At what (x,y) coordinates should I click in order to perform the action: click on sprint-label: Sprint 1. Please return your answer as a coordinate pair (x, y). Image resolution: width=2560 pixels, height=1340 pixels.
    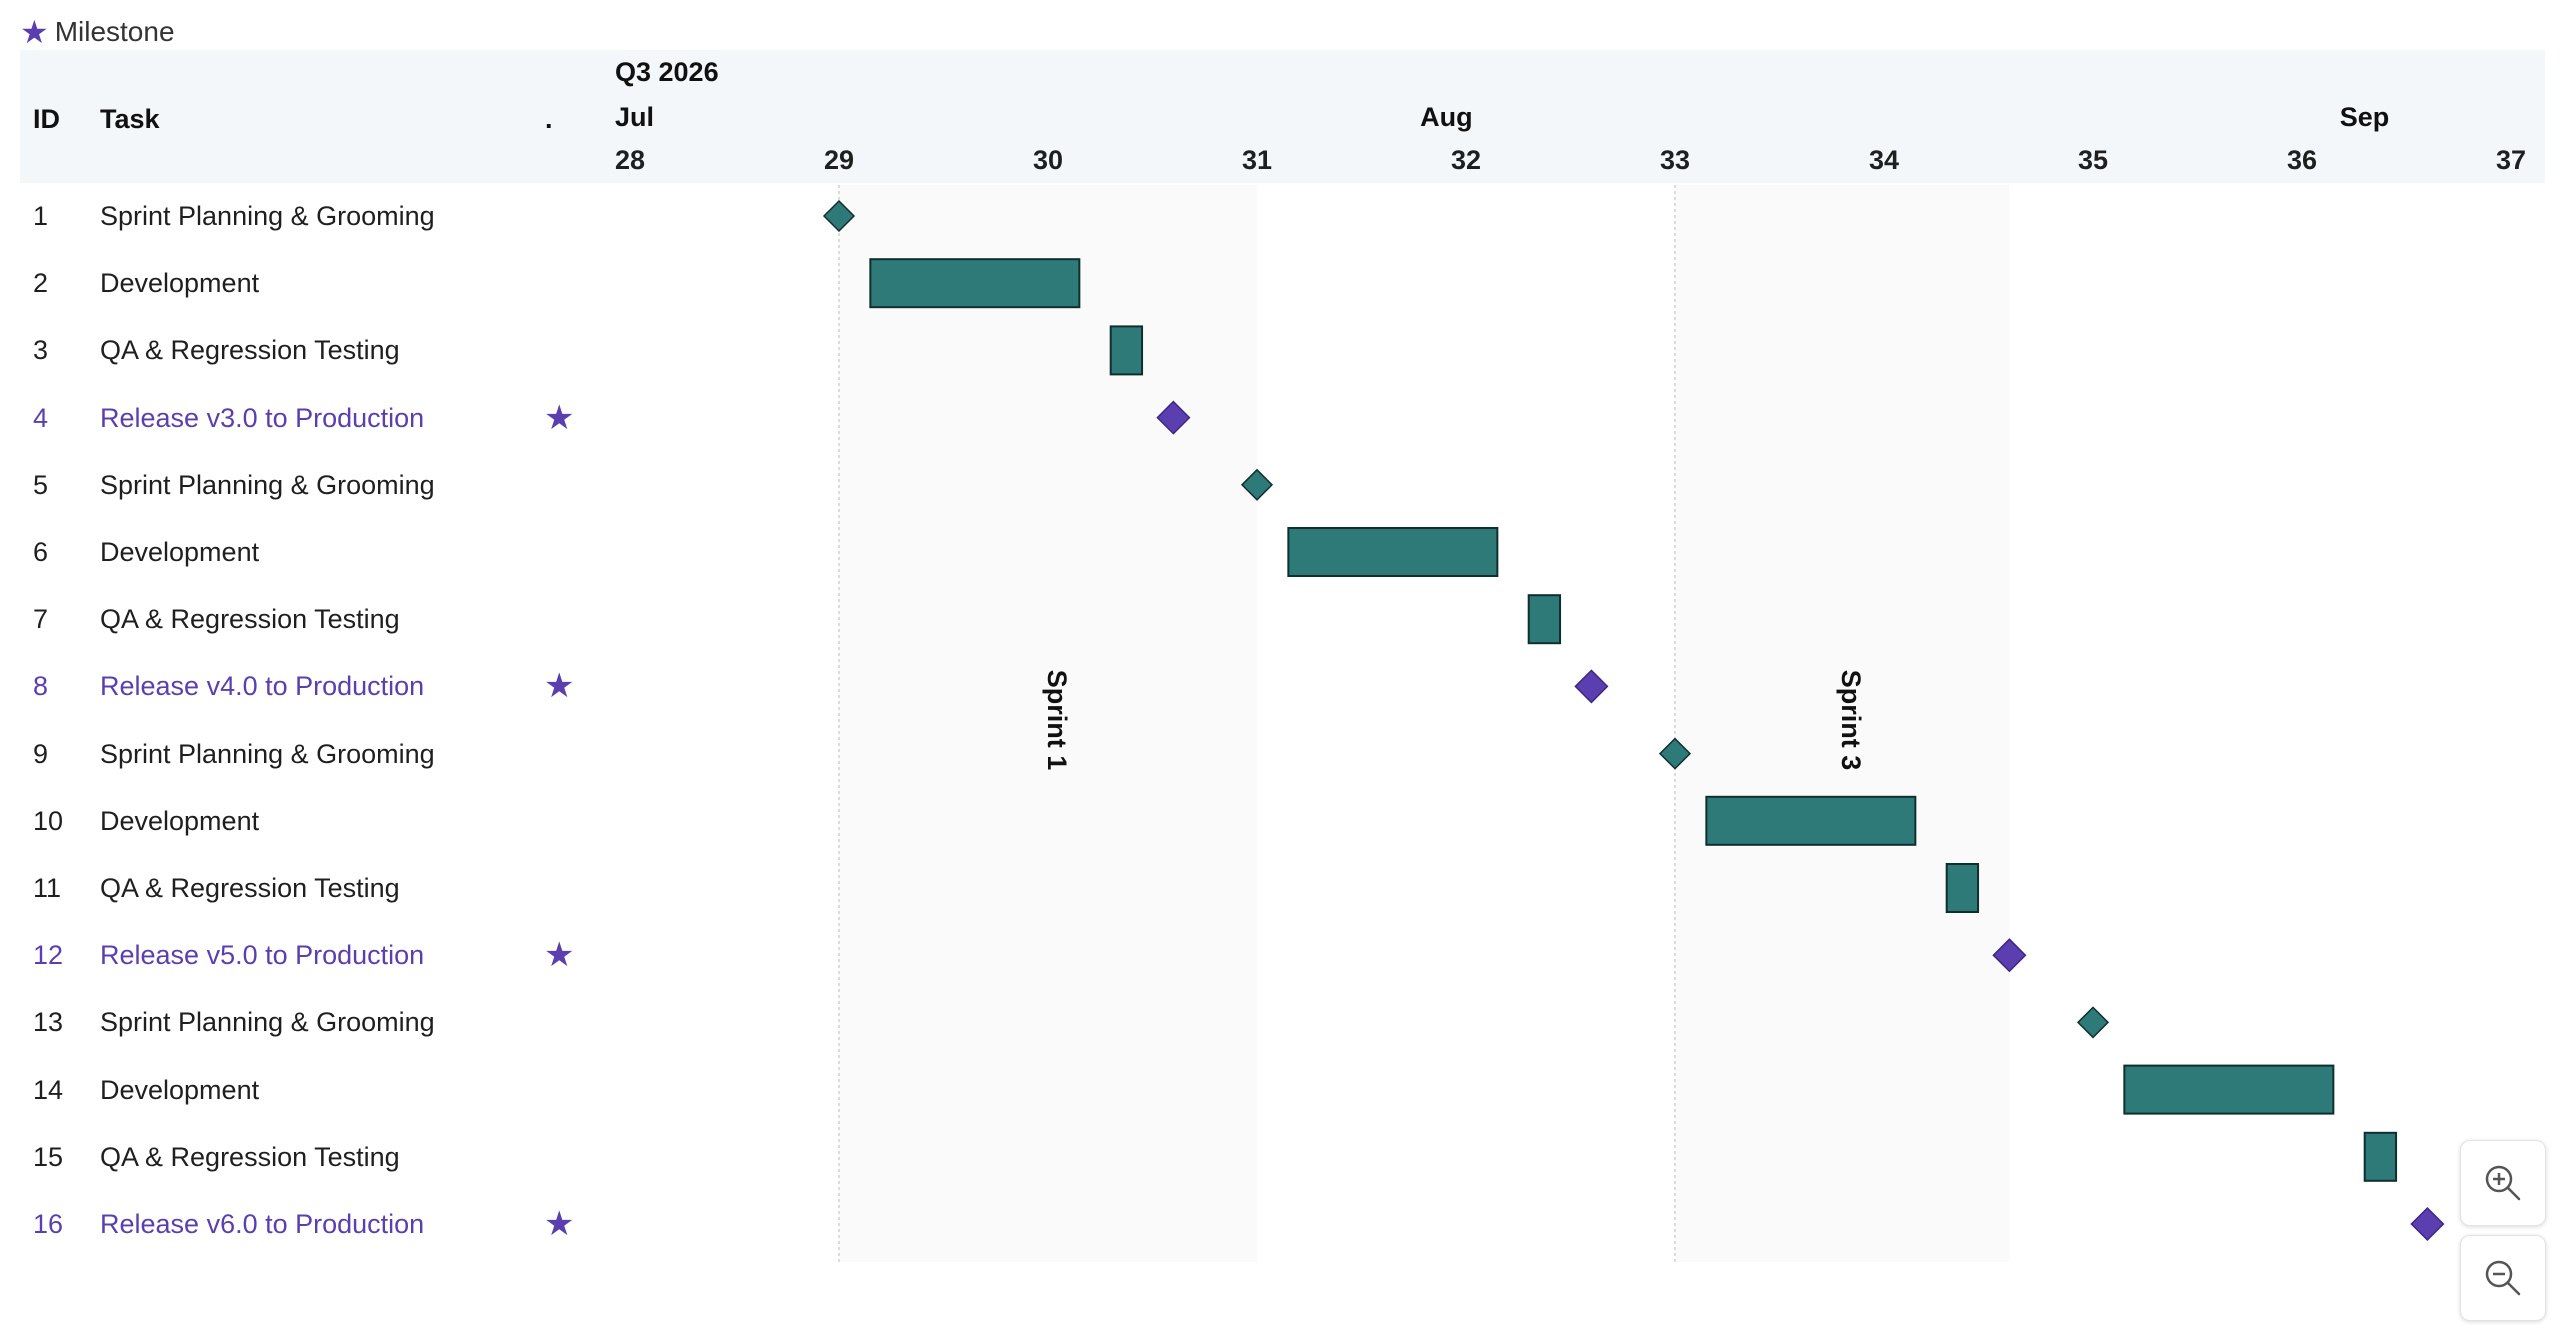
    Looking at the image, I should click on (1057, 720).